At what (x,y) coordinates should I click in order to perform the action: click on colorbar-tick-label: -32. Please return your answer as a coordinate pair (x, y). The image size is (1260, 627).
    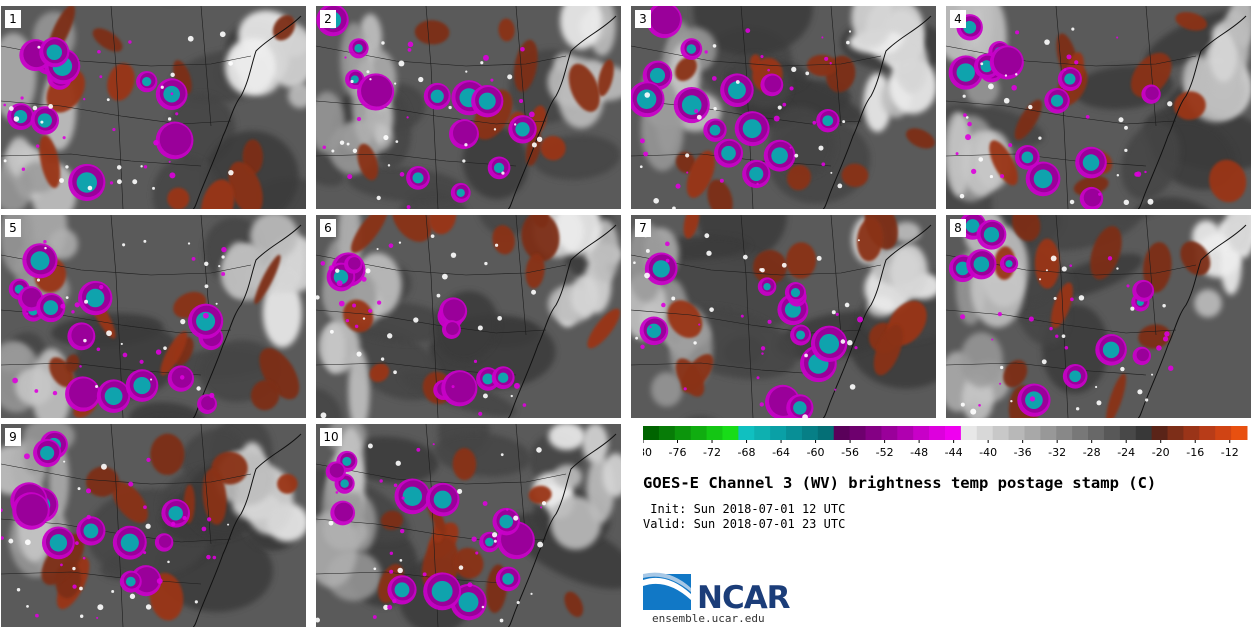
    Looking at the image, I should click on (1057, 452).